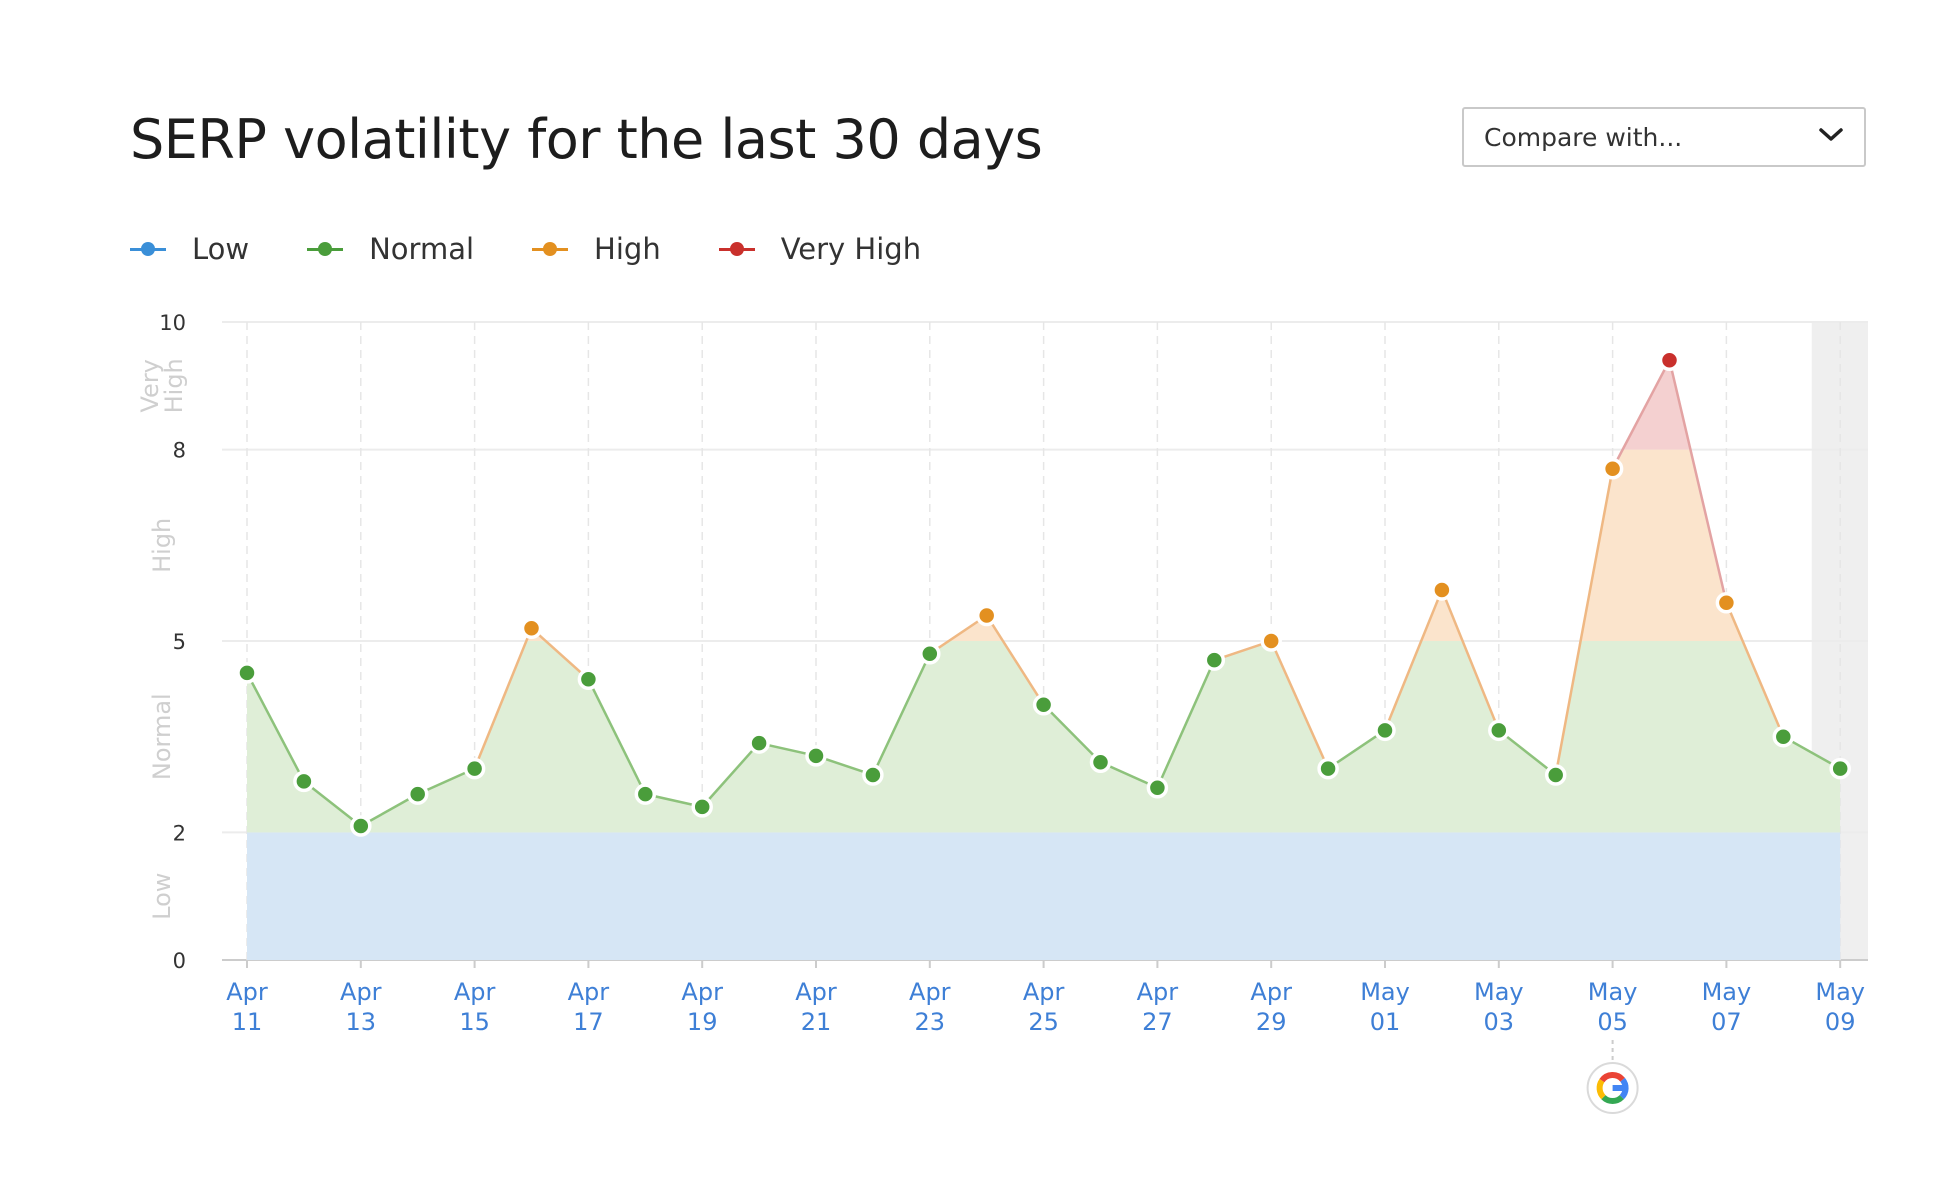 The width and height of the screenshot is (1945, 1197). What do you see at coordinates (816, 1022) in the screenshot?
I see `x-tick-label: 21` at bounding box center [816, 1022].